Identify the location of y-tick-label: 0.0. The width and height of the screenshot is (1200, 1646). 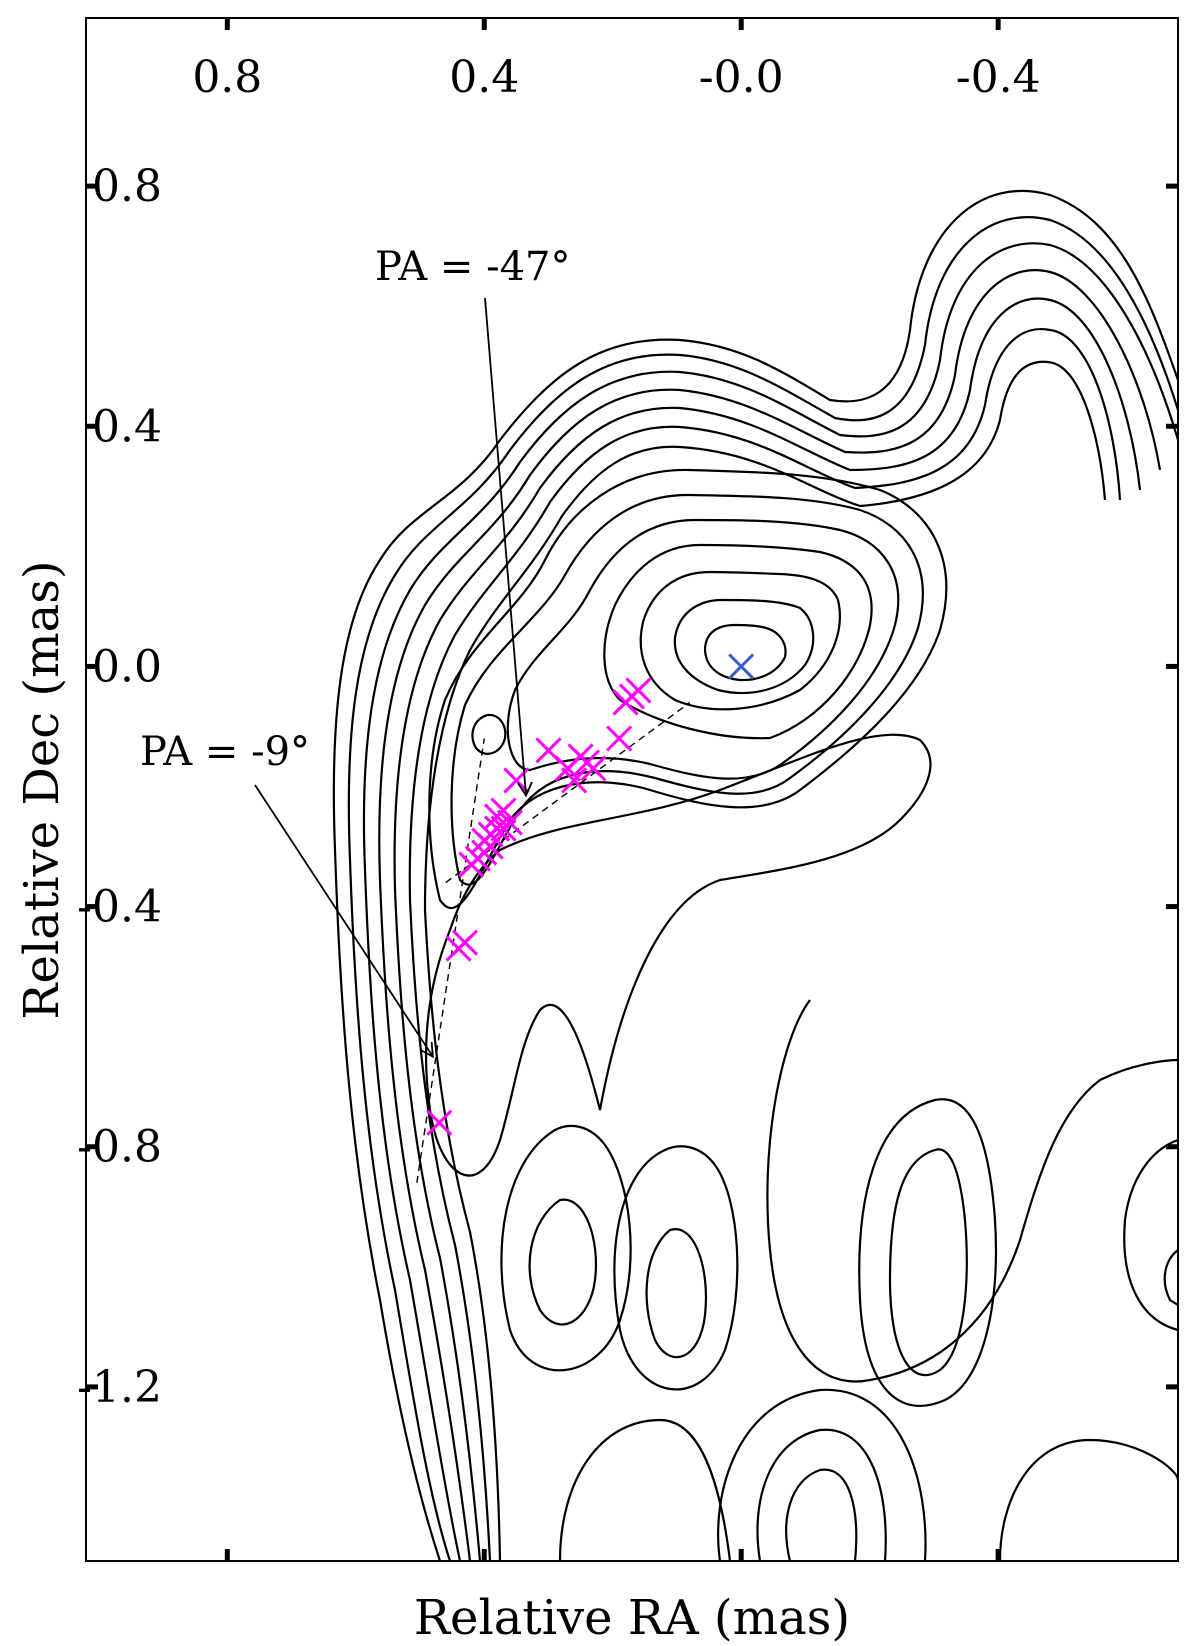
(127, 666).